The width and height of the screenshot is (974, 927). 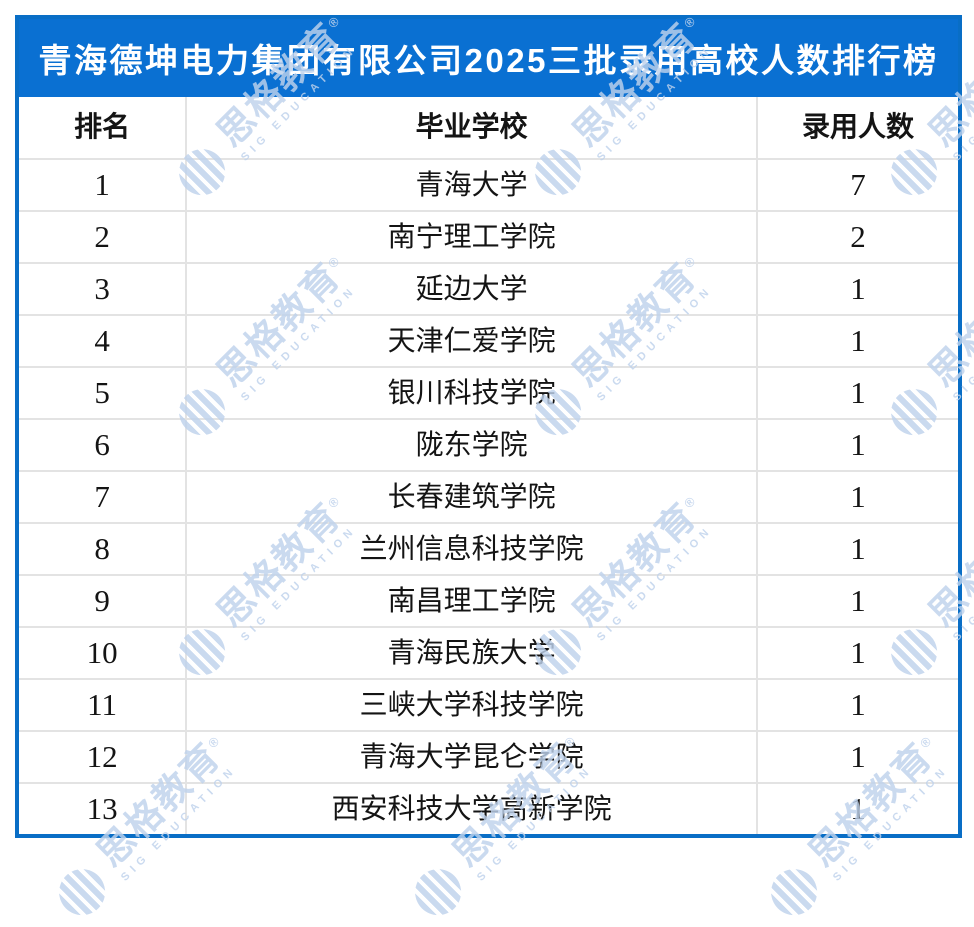 What do you see at coordinates (472, 757) in the screenshot?
I see `school-cell: 青海大学昆仑学院` at bounding box center [472, 757].